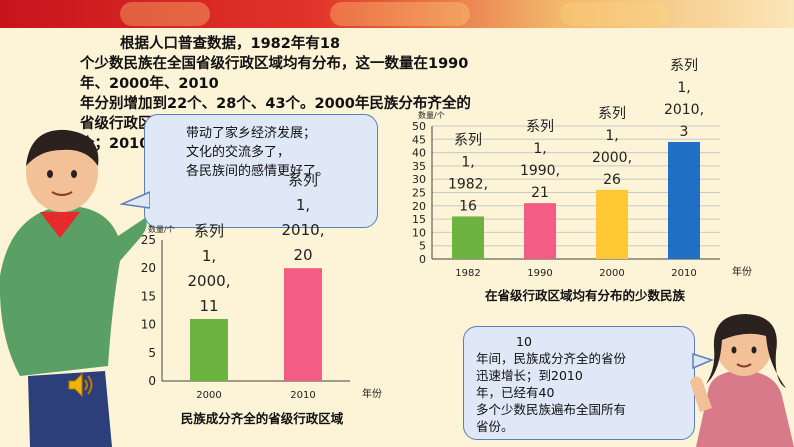 The image size is (794, 447). Describe the element at coordinates (258, 171) in the screenshot. I see `bubble-line: 各民族间的感情更好了。` at that location.